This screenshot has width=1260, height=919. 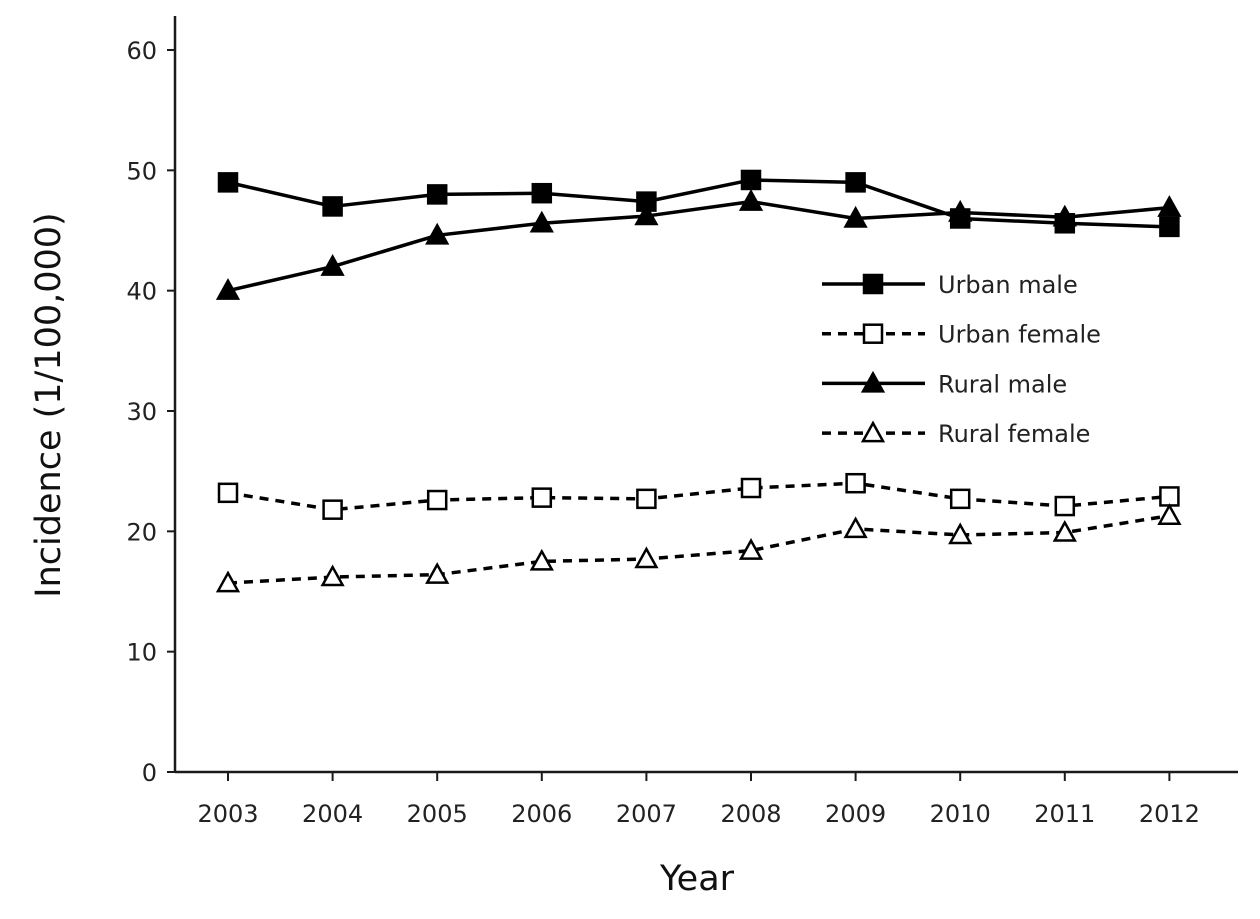 What do you see at coordinates (49, 404) in the screenshot?
I see `y-axis-title: Incidence (1/100,000)` at bounding box center [49, 404].